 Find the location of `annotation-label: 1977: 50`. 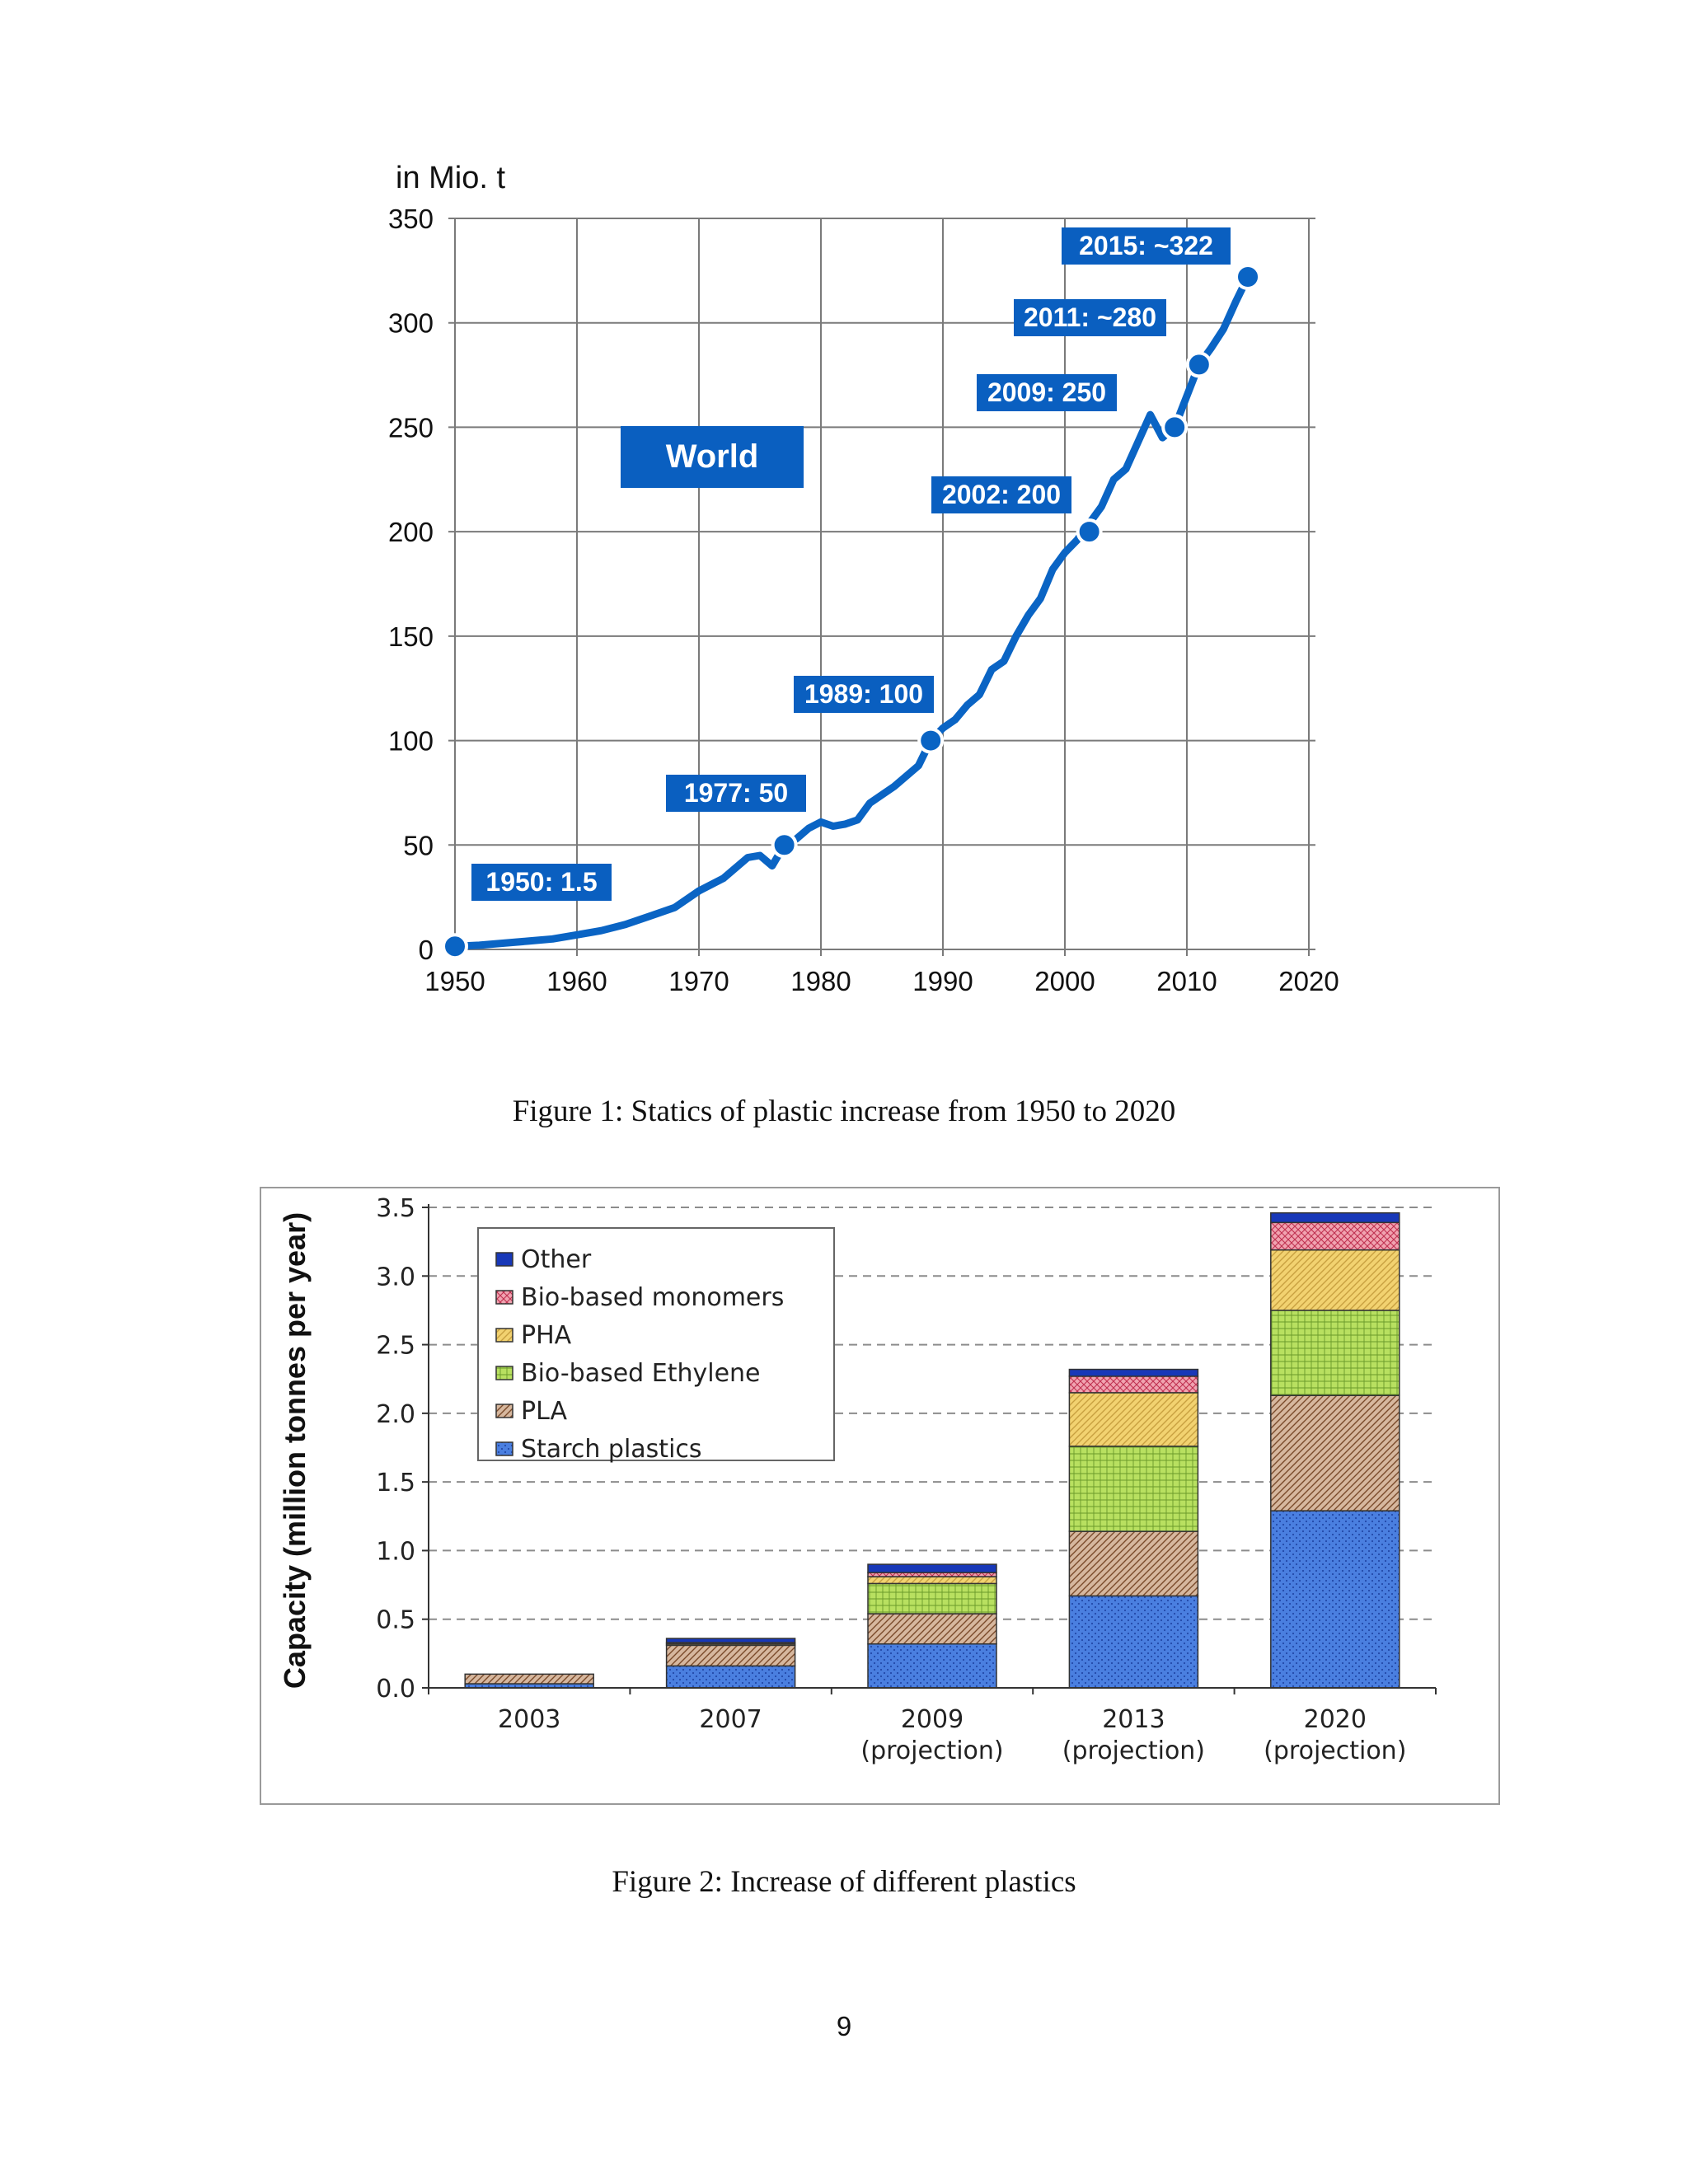

annotation-label: 1977: 50 is located at coordinates (736, 793).